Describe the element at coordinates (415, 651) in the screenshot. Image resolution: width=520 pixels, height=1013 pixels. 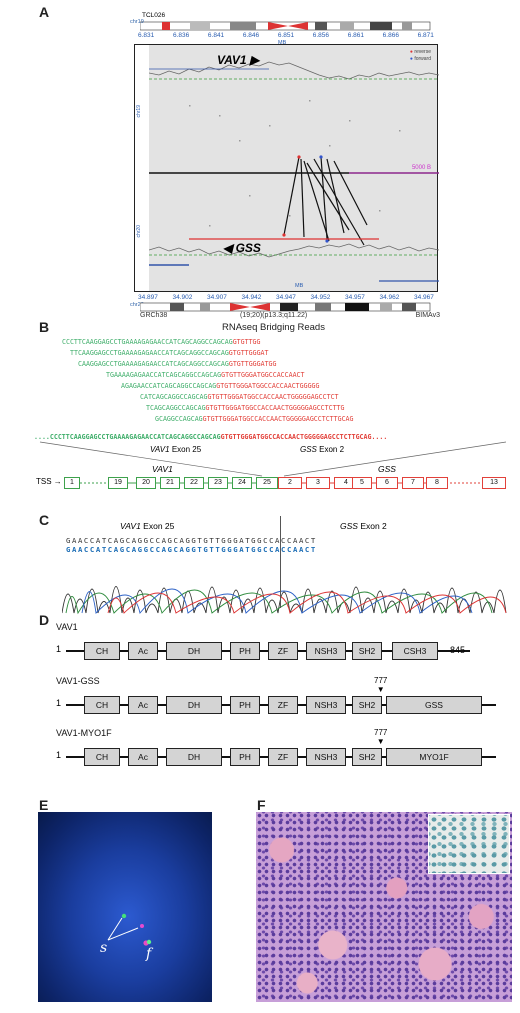
I see `domain-box: CSH3` at that location.